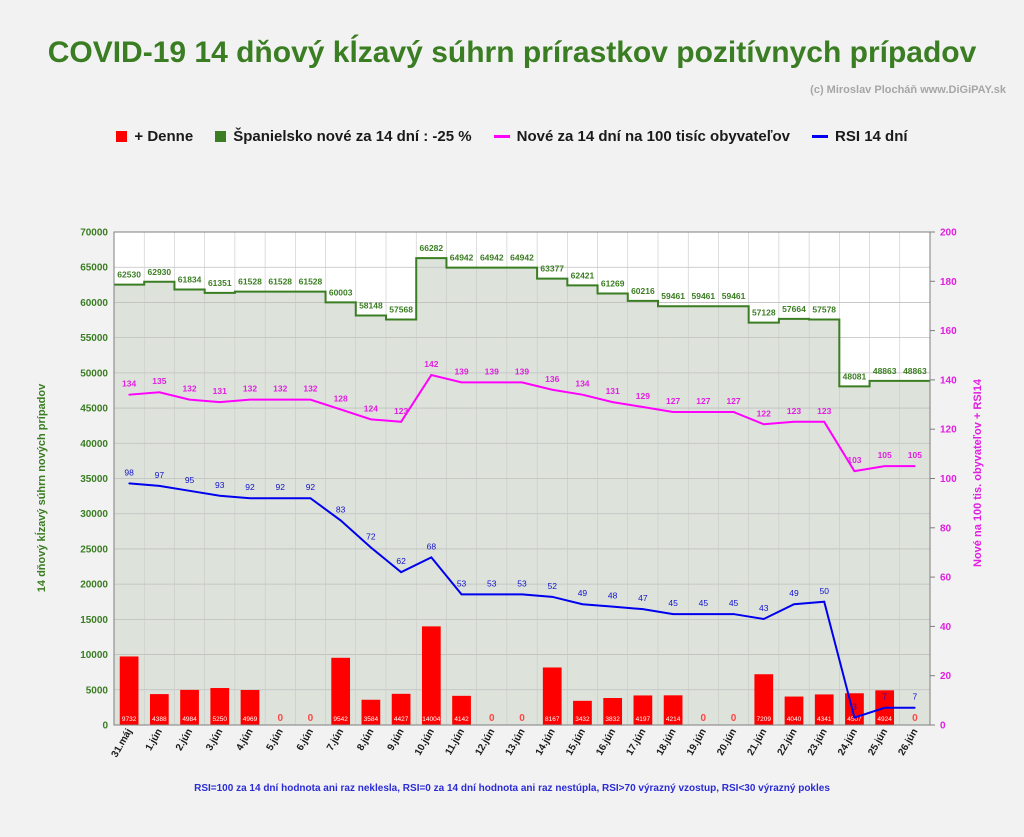 The height and width of the screenshot is (837, 1024). I want to click on bar-label: 4924, so click(884, 719).